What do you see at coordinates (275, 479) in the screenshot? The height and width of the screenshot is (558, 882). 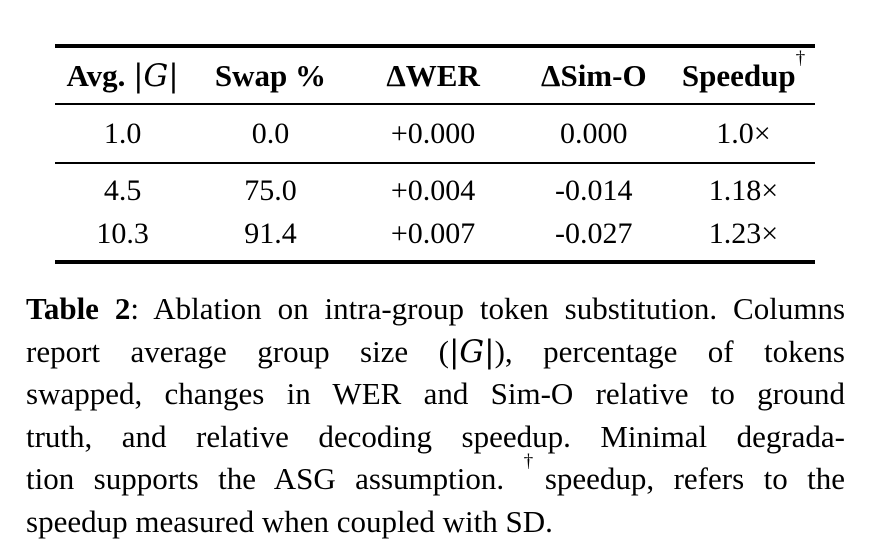 I see `caption-text: tion supports the ASG assumption.` at bounding box center [275, 479].